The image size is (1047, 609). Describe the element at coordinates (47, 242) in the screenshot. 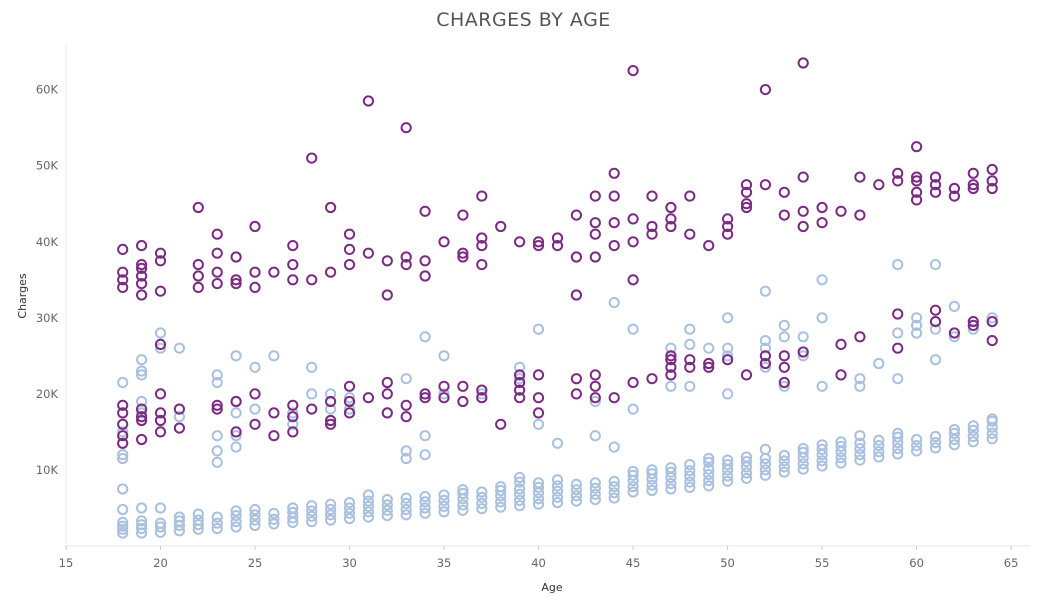

I see `y-tick-label: 40K` at that location.